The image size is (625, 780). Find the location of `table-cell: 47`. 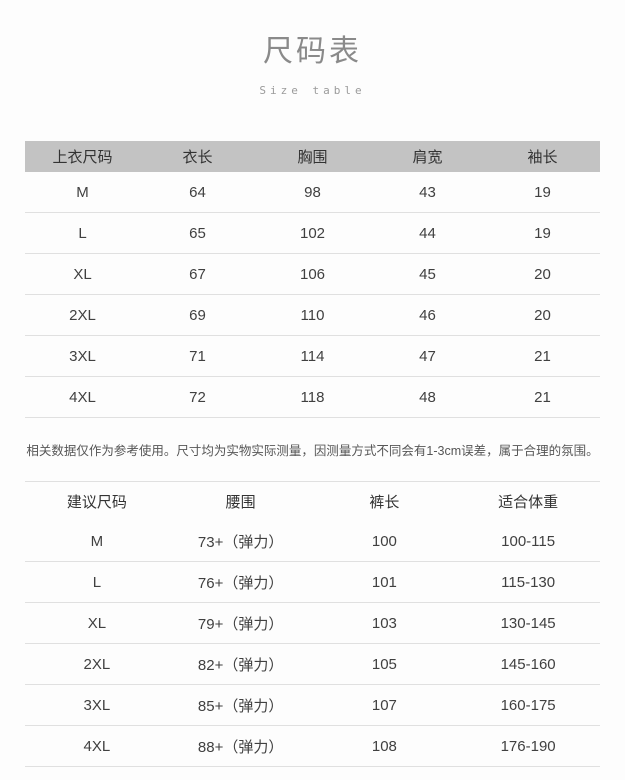

table-cell: 47 is located at coordinates (427, 356).